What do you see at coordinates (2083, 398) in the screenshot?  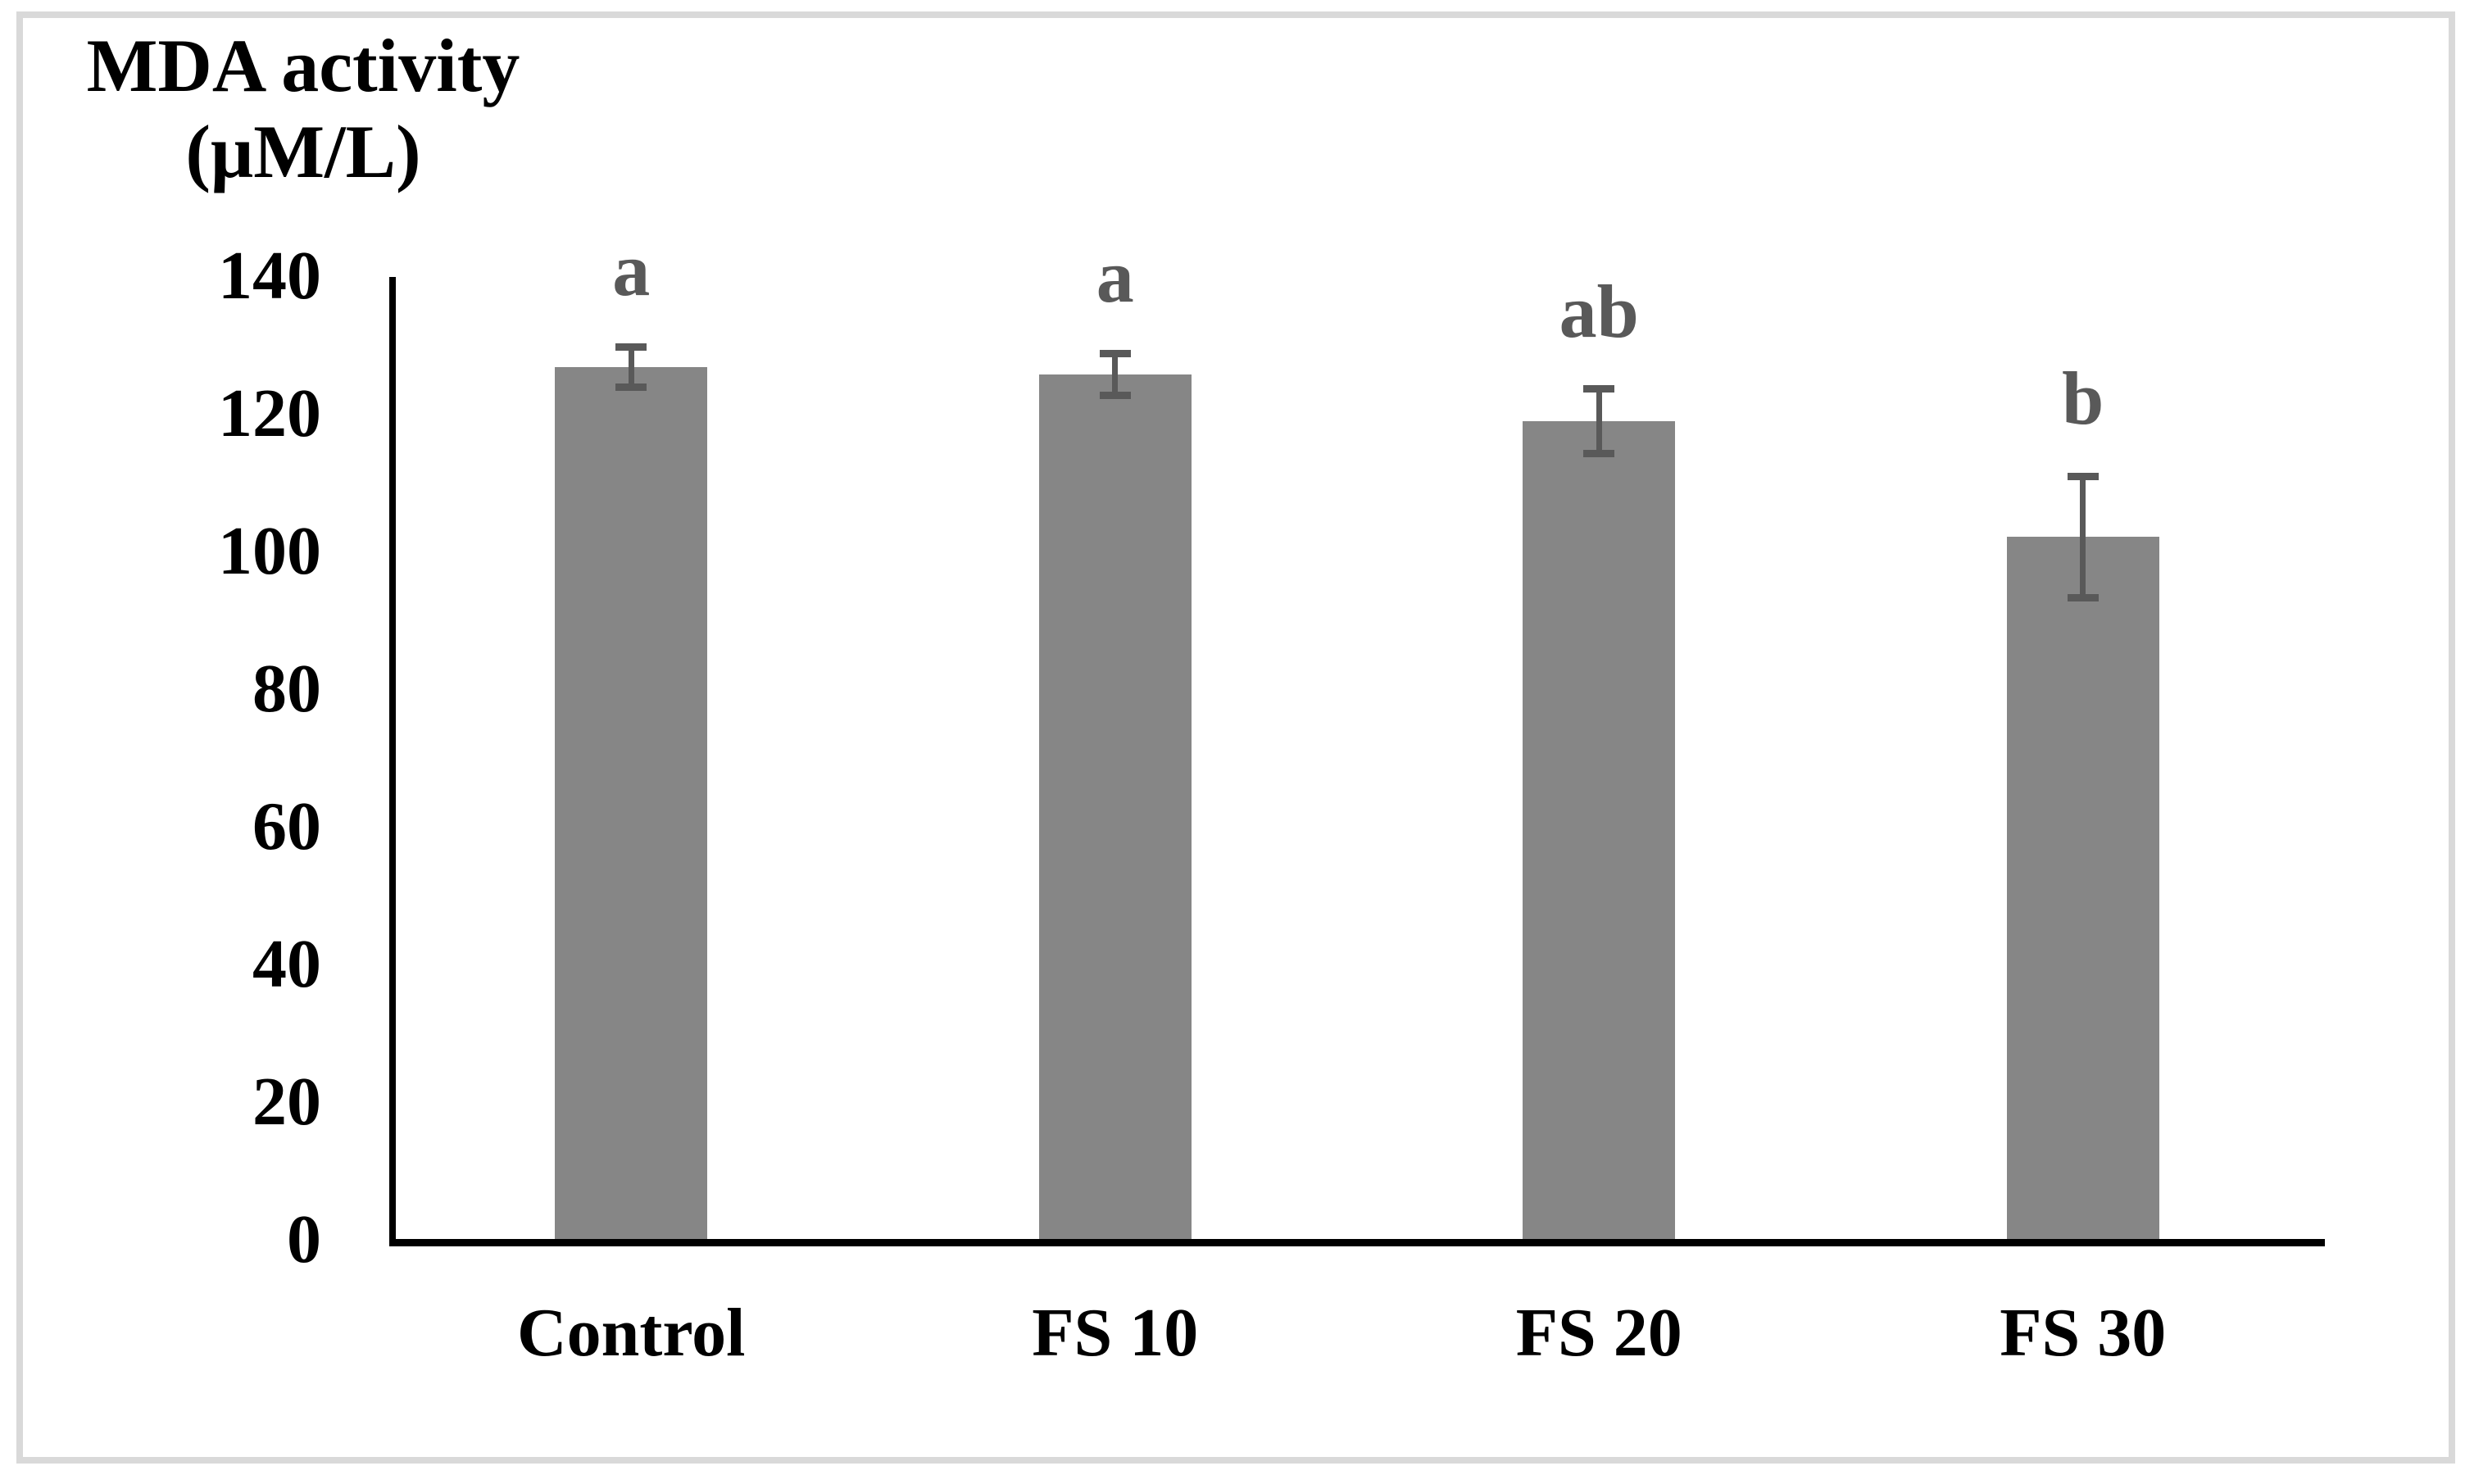 I see `significance-letter-fs-30: b` at bounding box center [2083, 398].